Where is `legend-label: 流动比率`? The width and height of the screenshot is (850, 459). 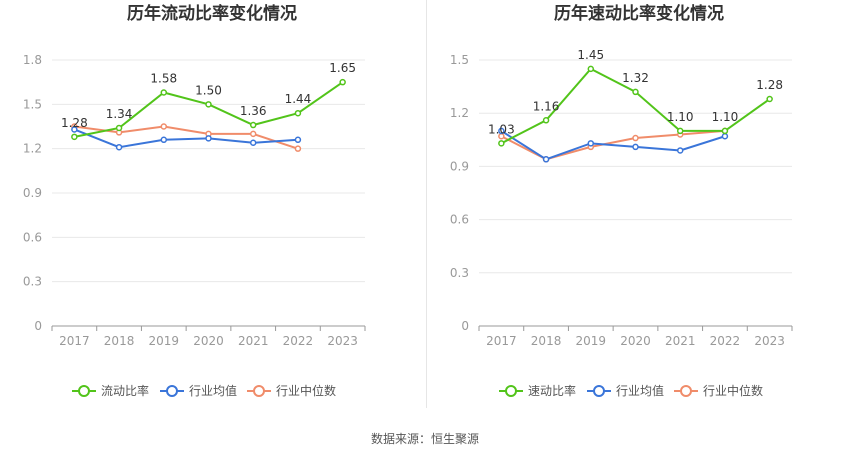
legend-label: 流动比率 is located at coordinates (125, 390).